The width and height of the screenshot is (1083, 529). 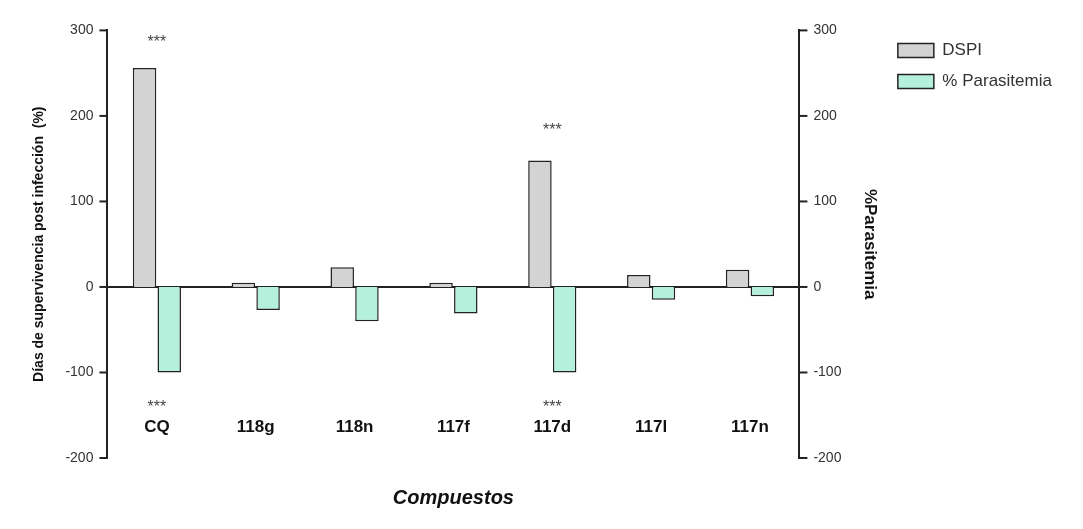 I want to click on y2-tick-label: 300, so click(x=825, y=29).